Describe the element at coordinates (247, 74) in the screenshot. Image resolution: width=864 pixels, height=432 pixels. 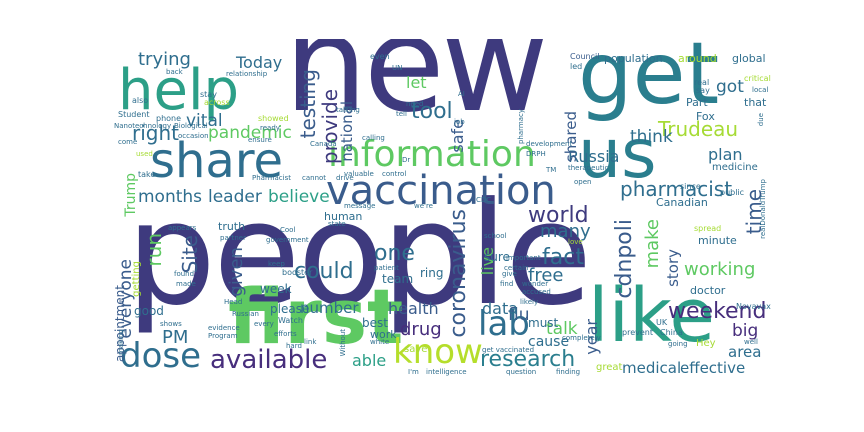
I see `word-relationship: relationship` at that location.